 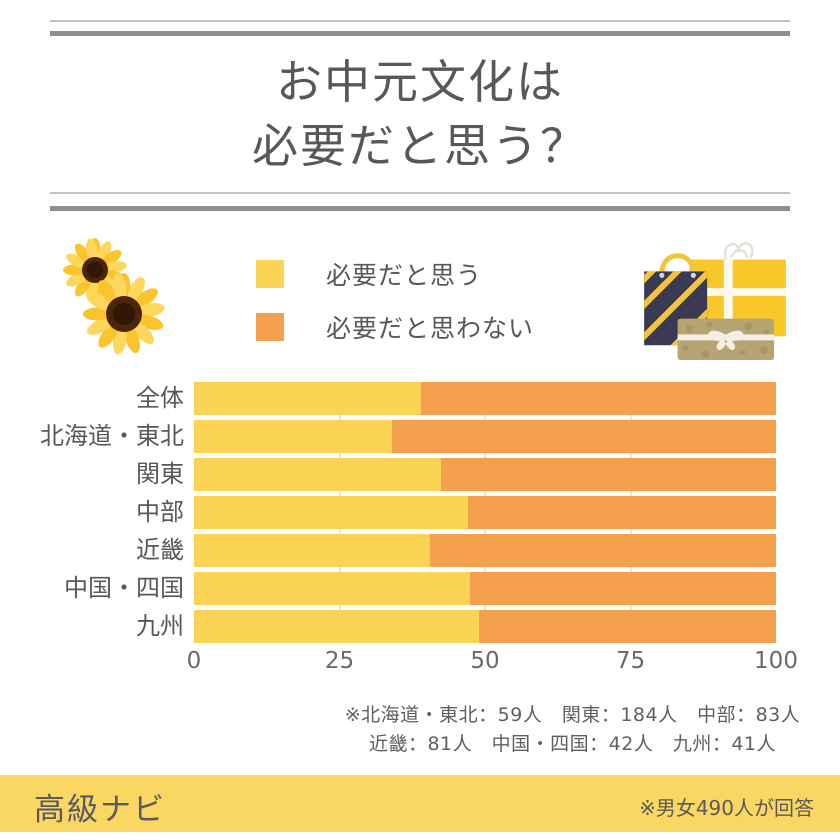 I want to click on tissue-sketch, so click(x=738, y=251).